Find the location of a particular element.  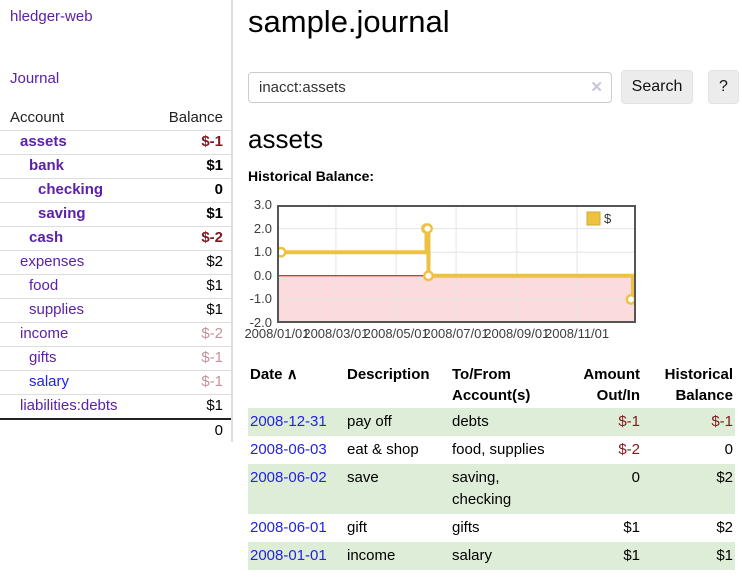

account-column-header: To/From Account(s) is located at coordinates (491, 385).